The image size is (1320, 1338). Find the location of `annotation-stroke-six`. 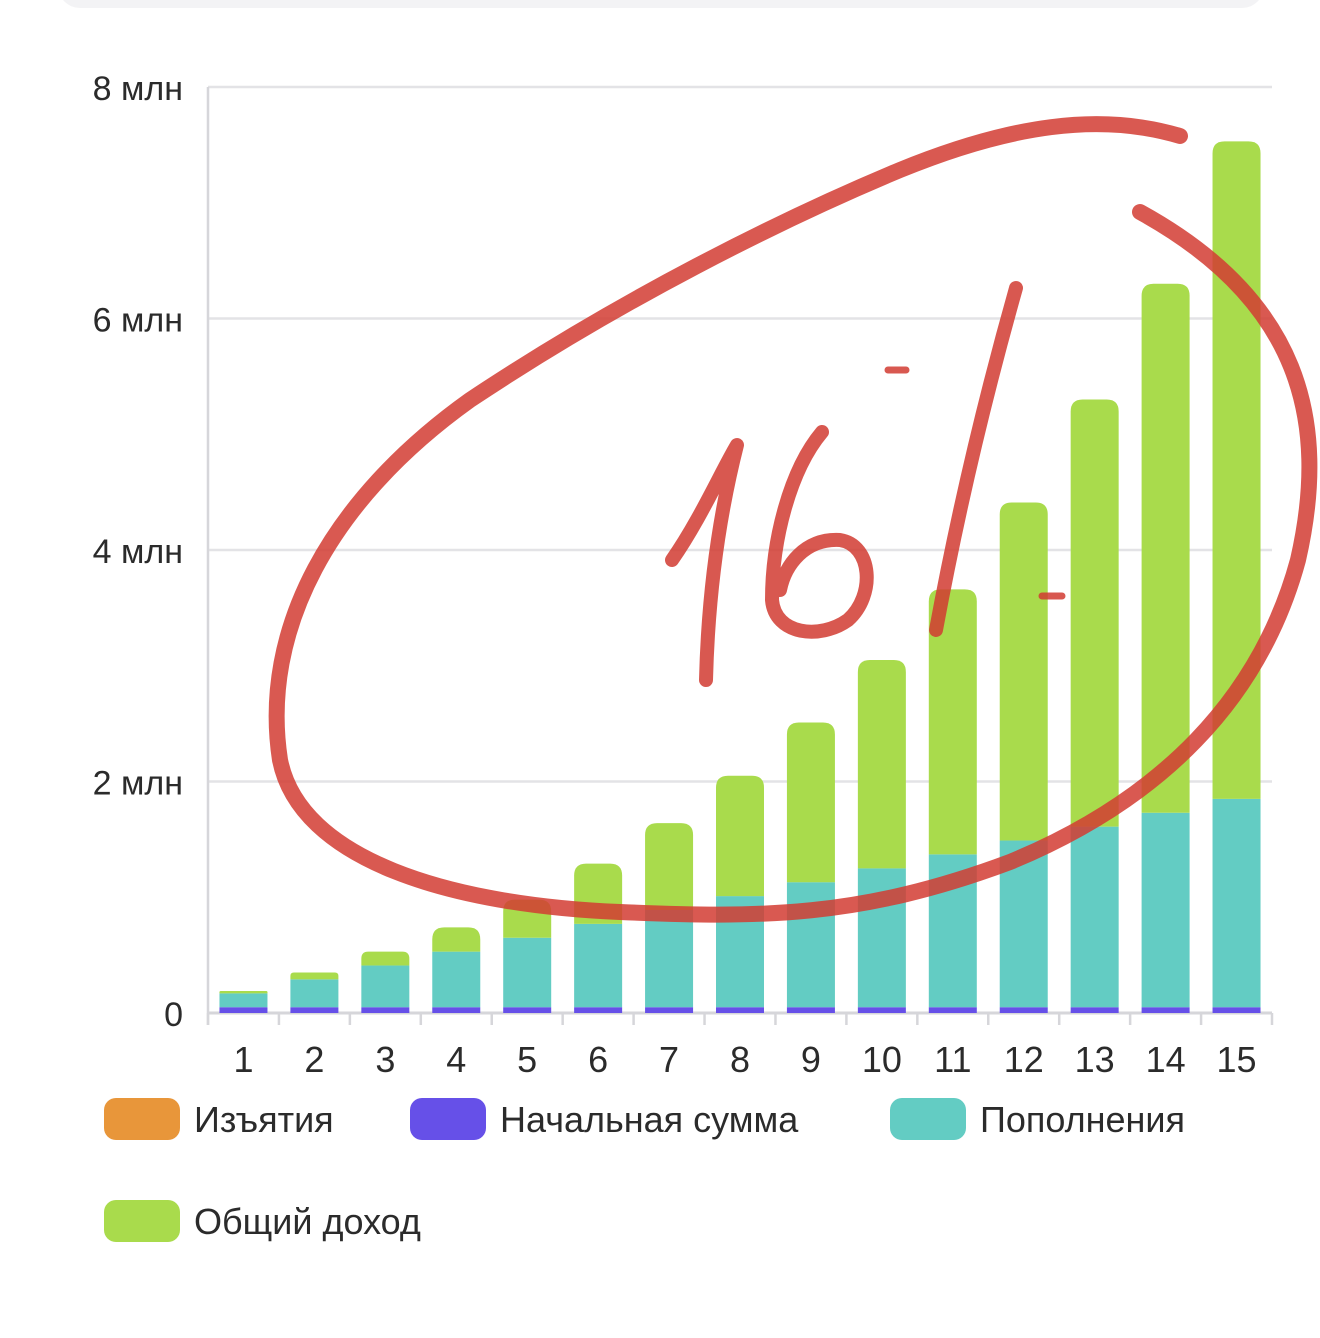

annotation-stroke-six is located at coordinates (819, 532).